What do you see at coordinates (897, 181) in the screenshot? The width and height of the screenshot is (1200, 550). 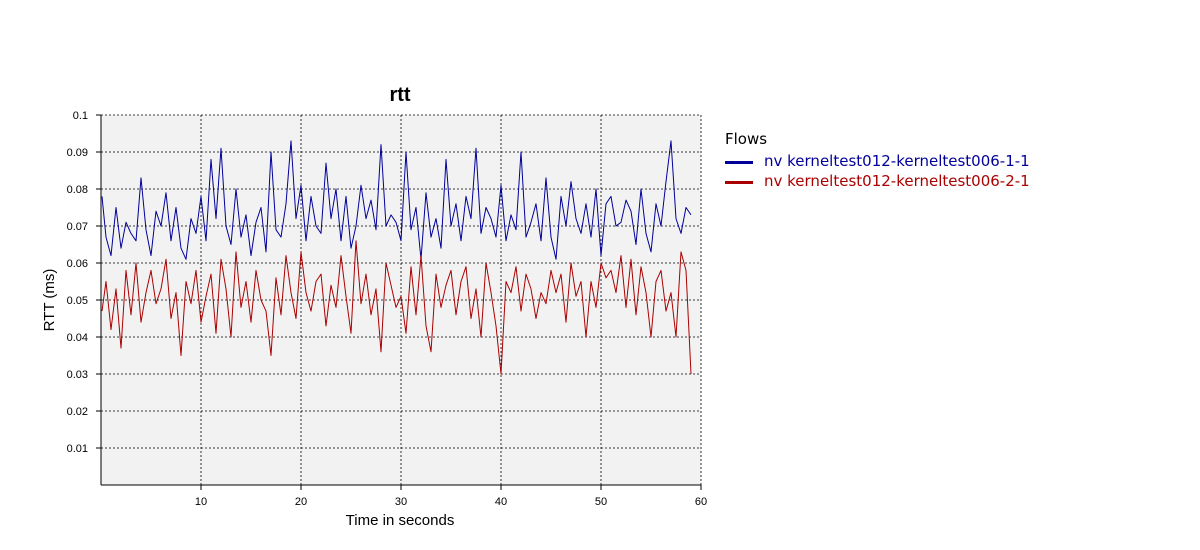 I see `legend-label-flow-2: nv kerneltest012-kerneltest006-2-1` at bounding box center [897, 181].